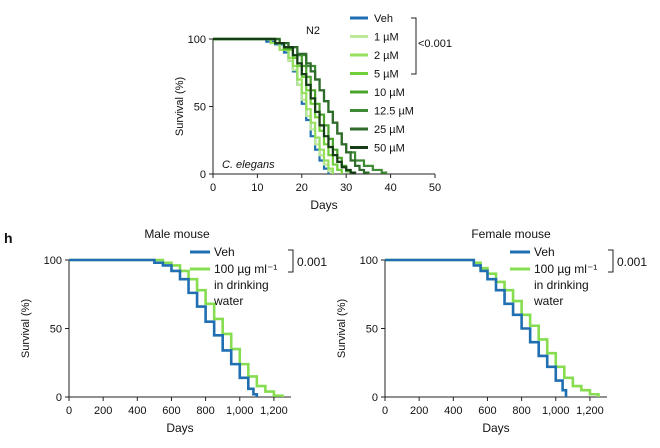  What do you see at coordinates (511, 234) in the screenshot?
I see `chart-title: Female mouse` at bounding box center [511, 234].